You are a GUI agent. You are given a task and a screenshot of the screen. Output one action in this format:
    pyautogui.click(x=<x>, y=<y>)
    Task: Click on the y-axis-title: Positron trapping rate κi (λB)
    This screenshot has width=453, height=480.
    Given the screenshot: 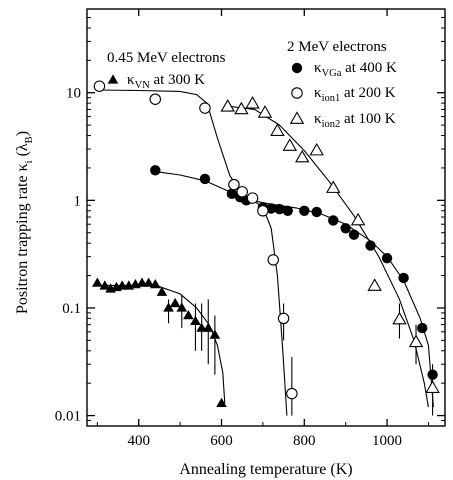 What is the action you would take?
    pyautogui.click(x=24, y=222)
    